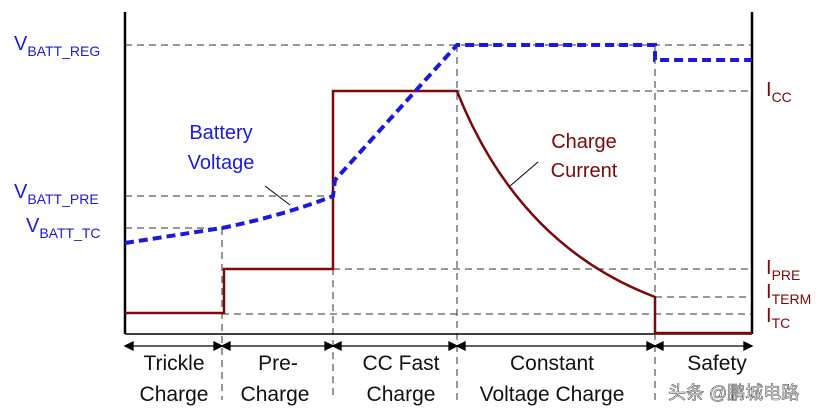 Image resolution: width=832 pixels, height=420 pixels. Describe the element at coordinates (221, 163) in the screenshot. I see `battery-voltage-label-line2: Voltage` at that location.